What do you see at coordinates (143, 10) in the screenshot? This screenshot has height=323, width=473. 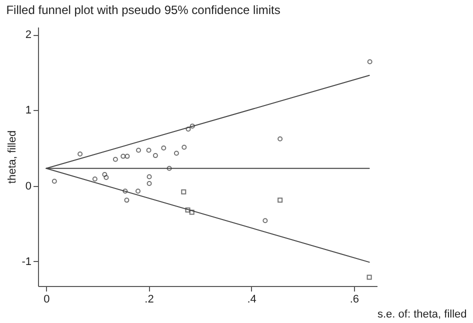 I see `chart-title: Filled funnel plot with pseudo 95% confidence limits` at bounding box center [143, 10].